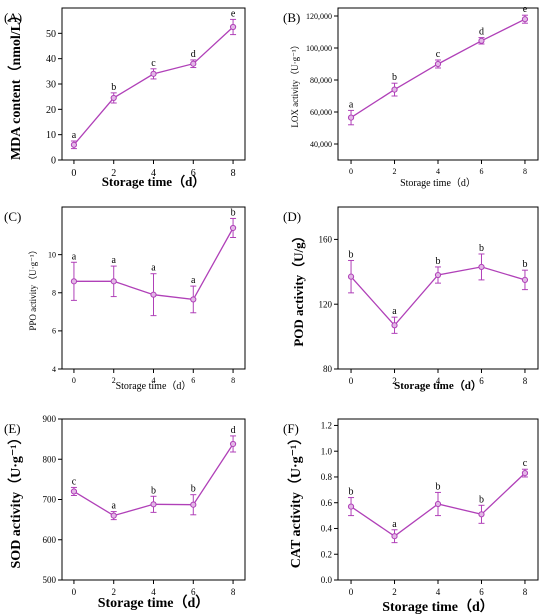 This screenshot has width=550, height=616. Describe the element at coordinates (321, 80) in the screenshot. I see `y-tick-label: 80,000` at that location.